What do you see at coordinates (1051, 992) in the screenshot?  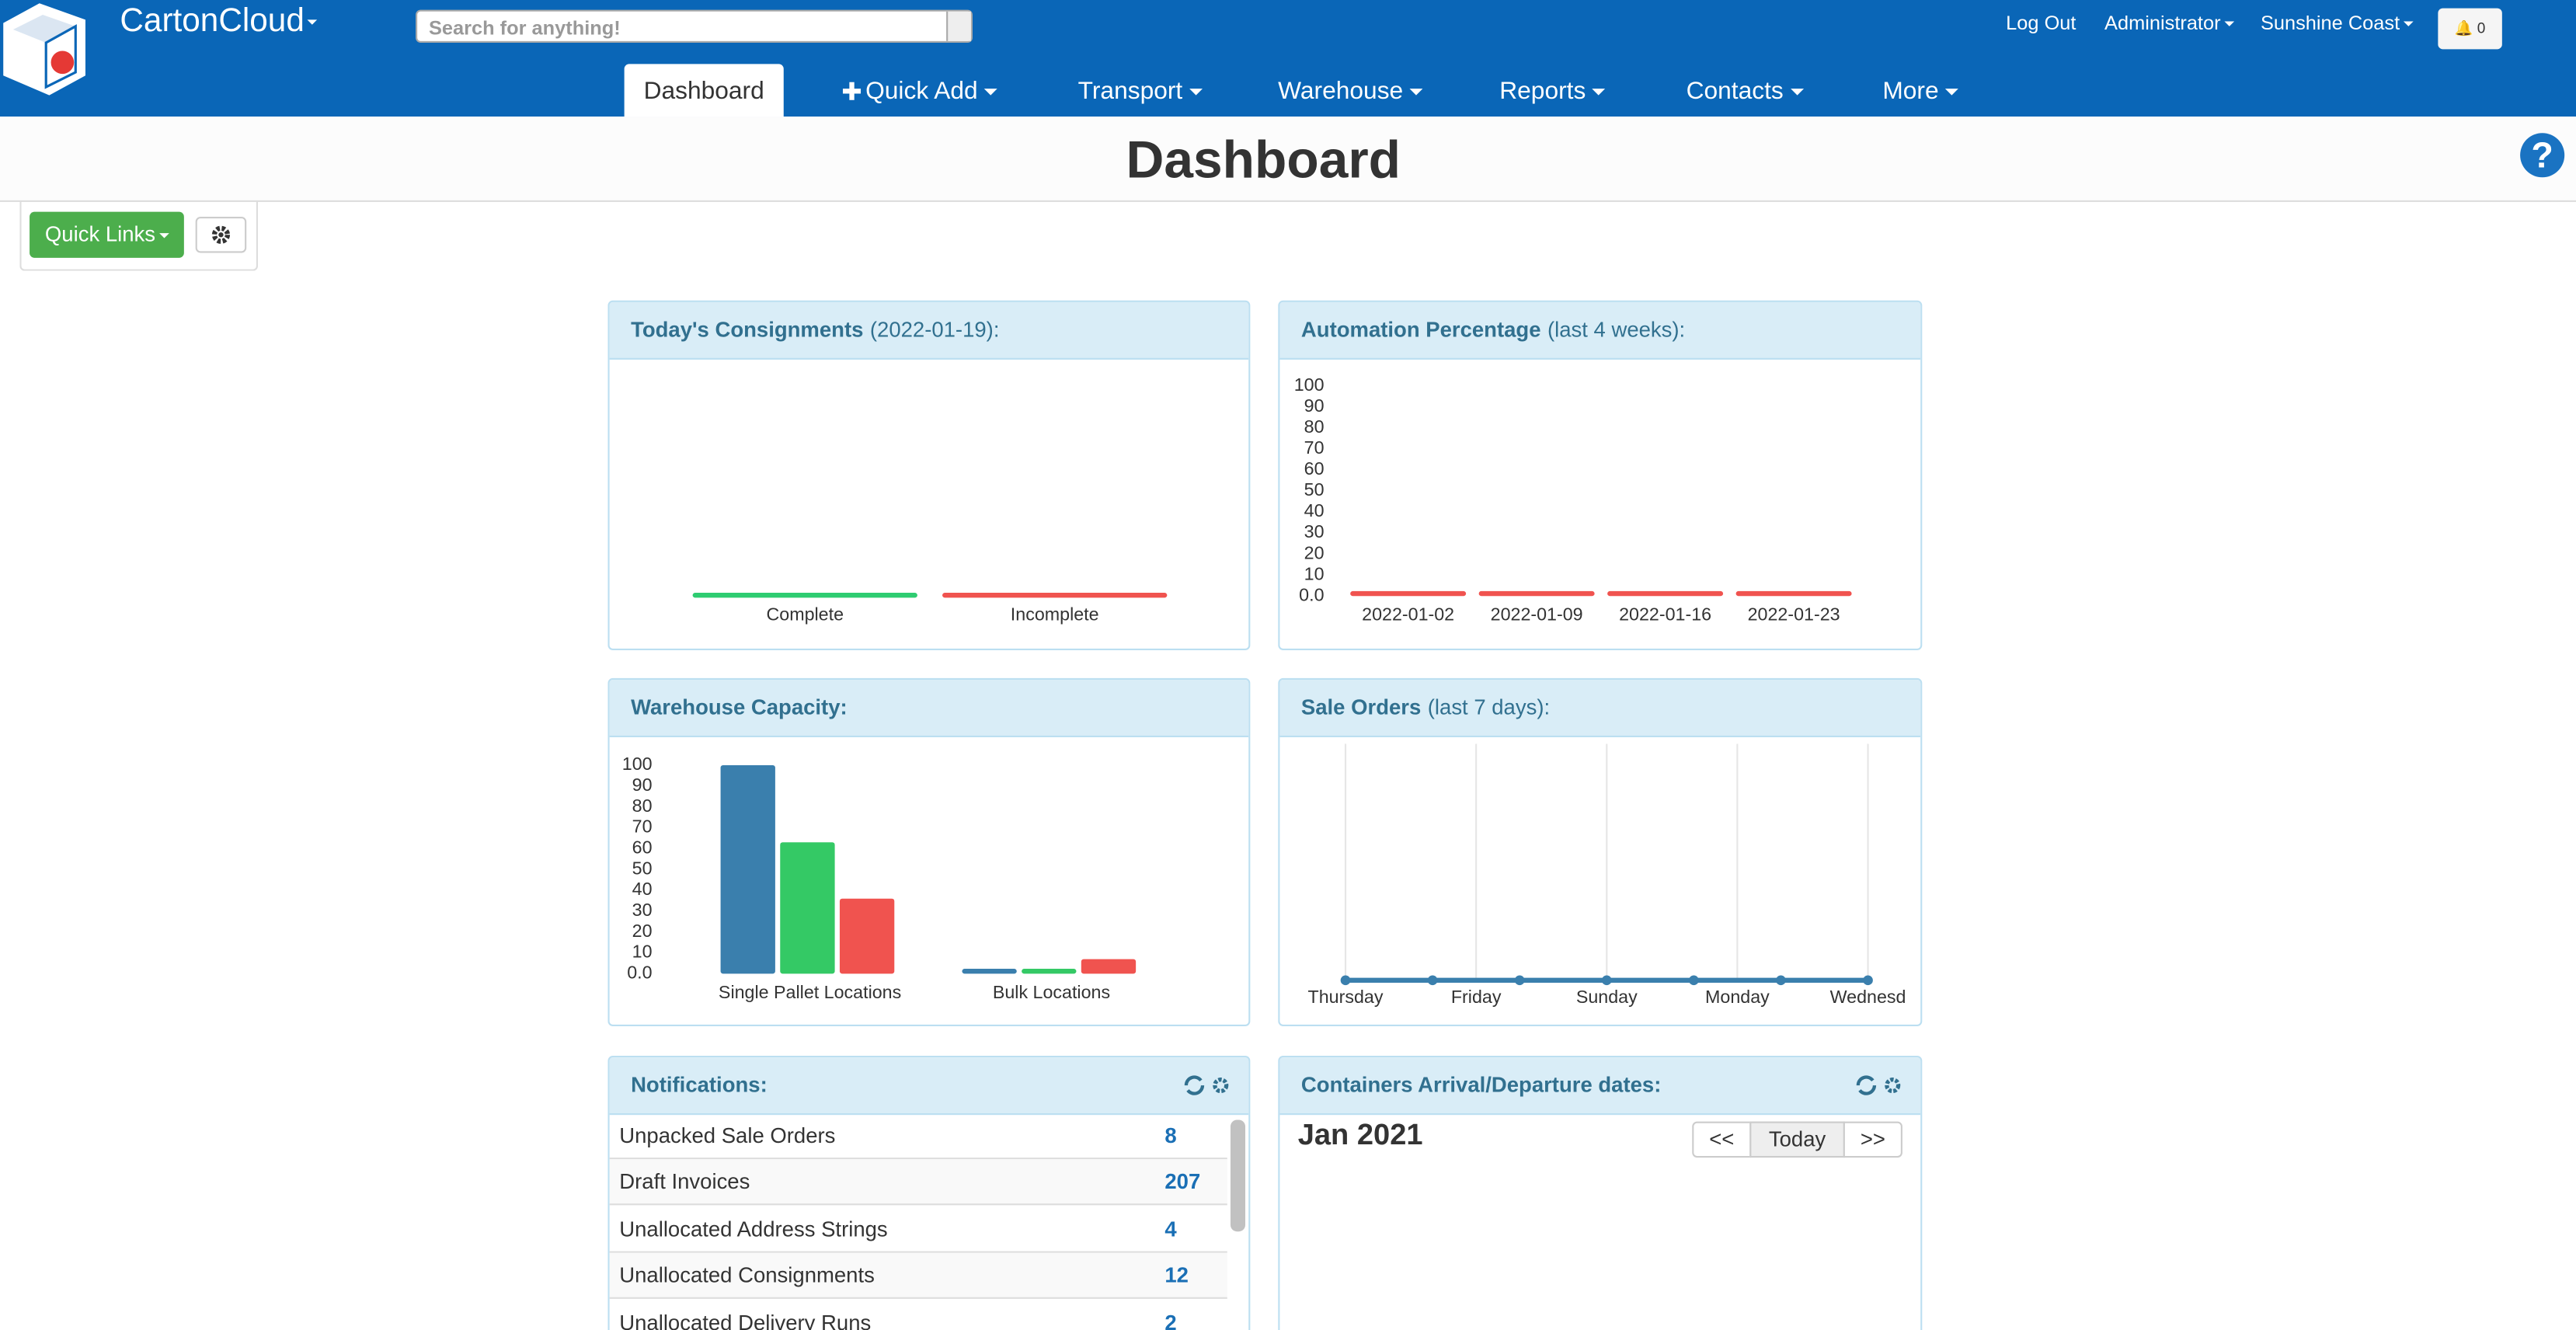 I see `x-tick-label: Bulk Locations` at bounding box center [1051, 992].